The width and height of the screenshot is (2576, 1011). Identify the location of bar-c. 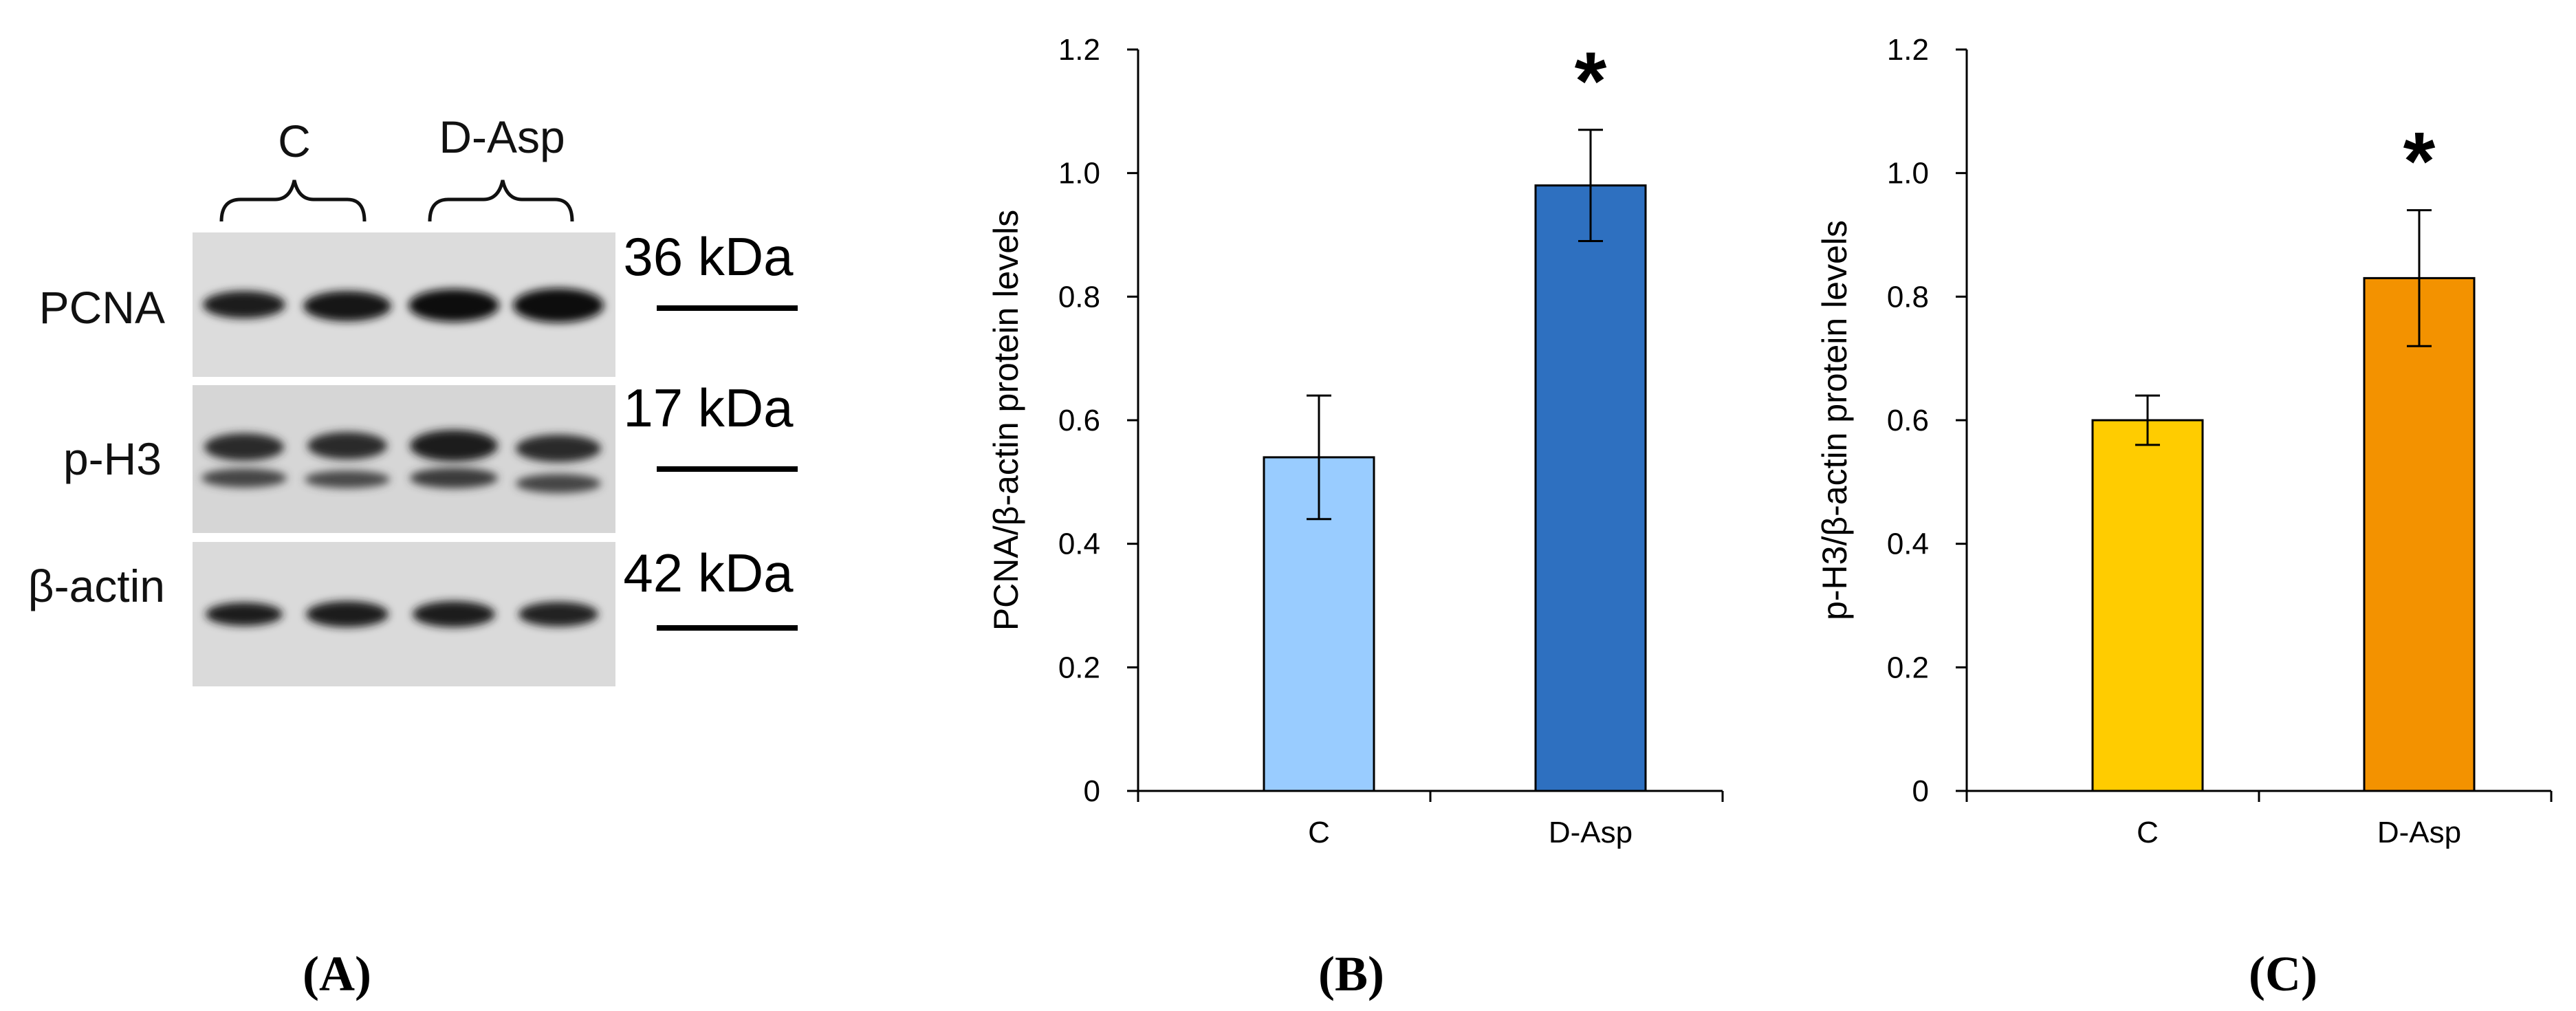
(2147, 605).